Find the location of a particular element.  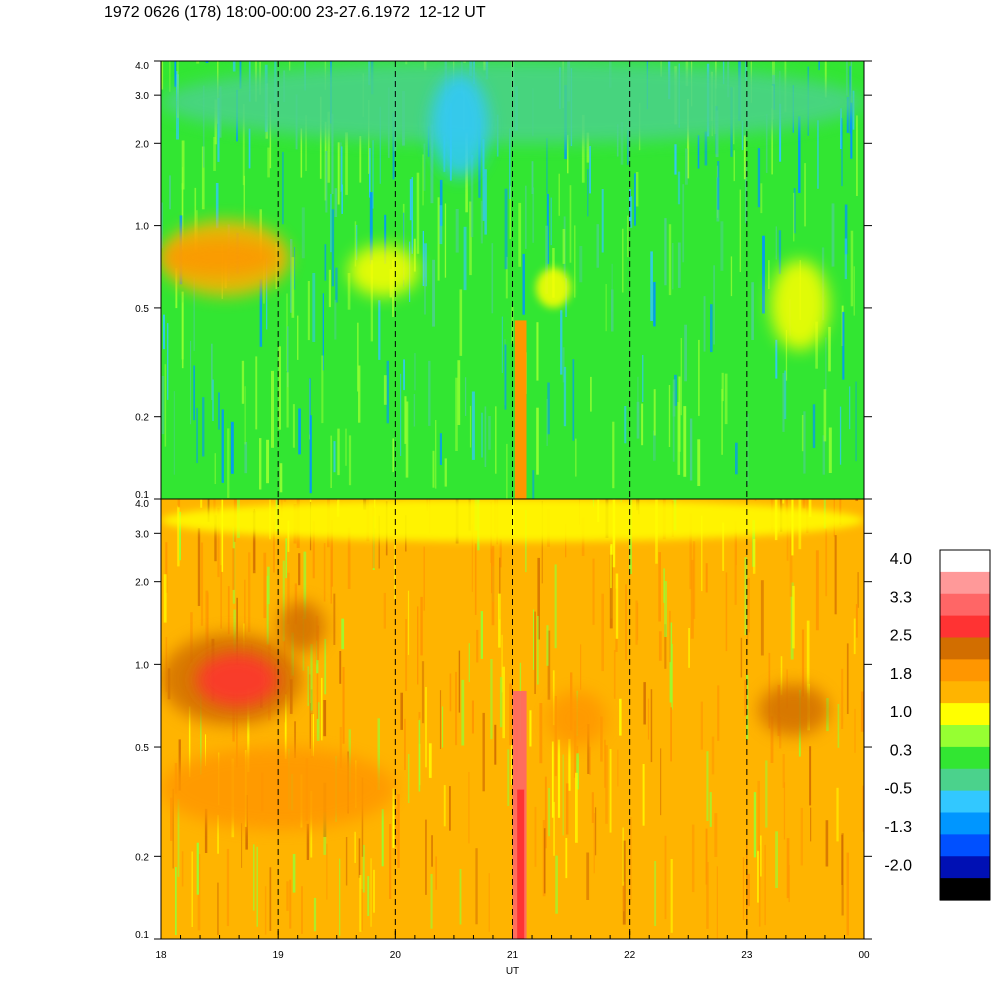

colorbar-label: 1.8 is located at coordinates (901, 674).